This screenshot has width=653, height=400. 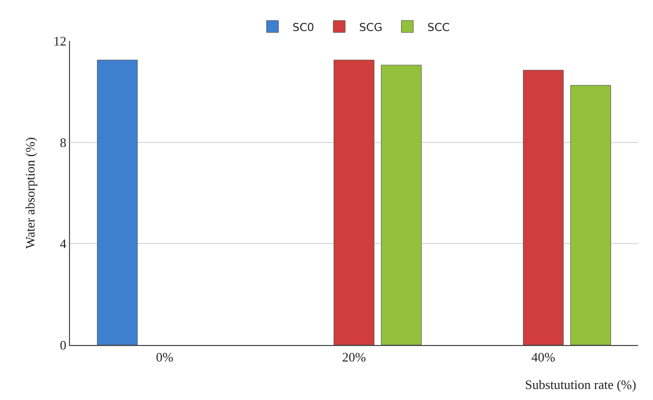 What do you see at coordinates (370, 27) in the screenshot?
I see `legend-label: SCG` at bounding box center [370, 27].